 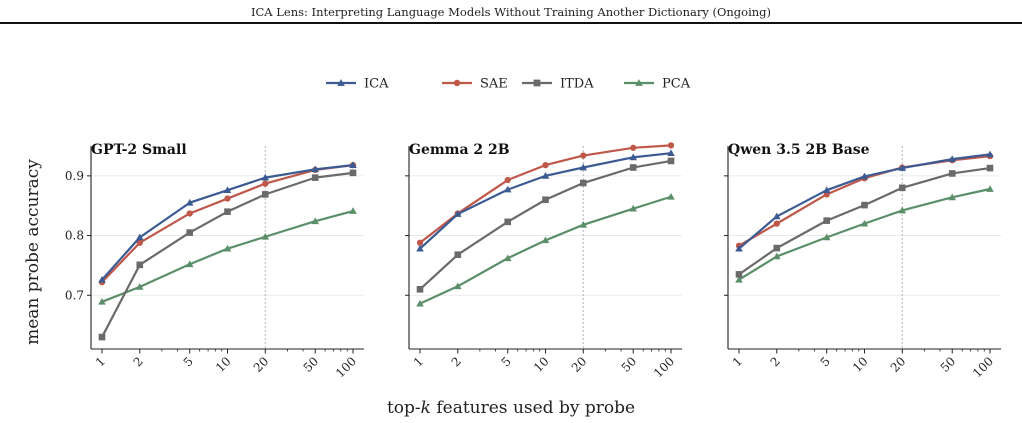 What do you see at coordinates (74, 236) in the screenshot?
I see `y-tick-label: 0.8` at bounding box center [74, 236].